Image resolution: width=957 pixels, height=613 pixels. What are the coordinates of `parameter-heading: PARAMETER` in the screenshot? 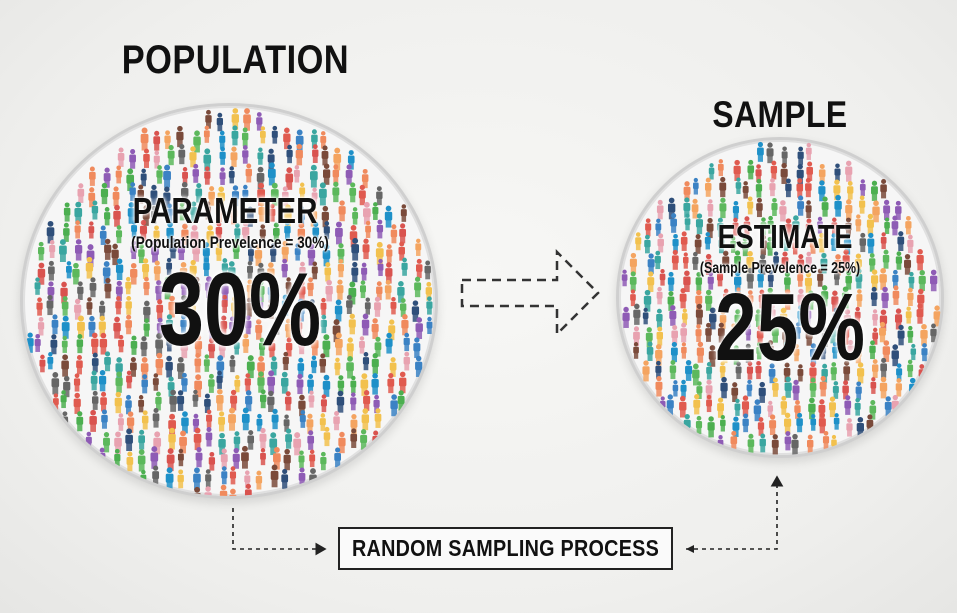 It's located at (225, 210).